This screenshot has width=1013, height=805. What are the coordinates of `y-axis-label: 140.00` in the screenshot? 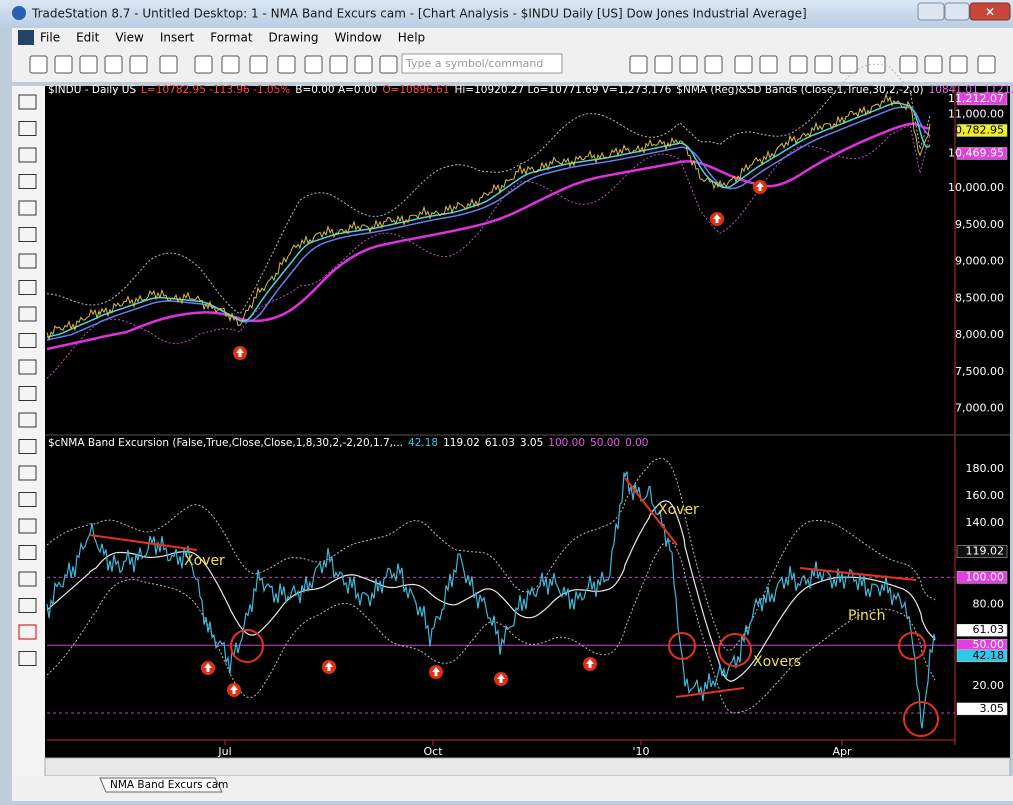 It's located at (985, 522).